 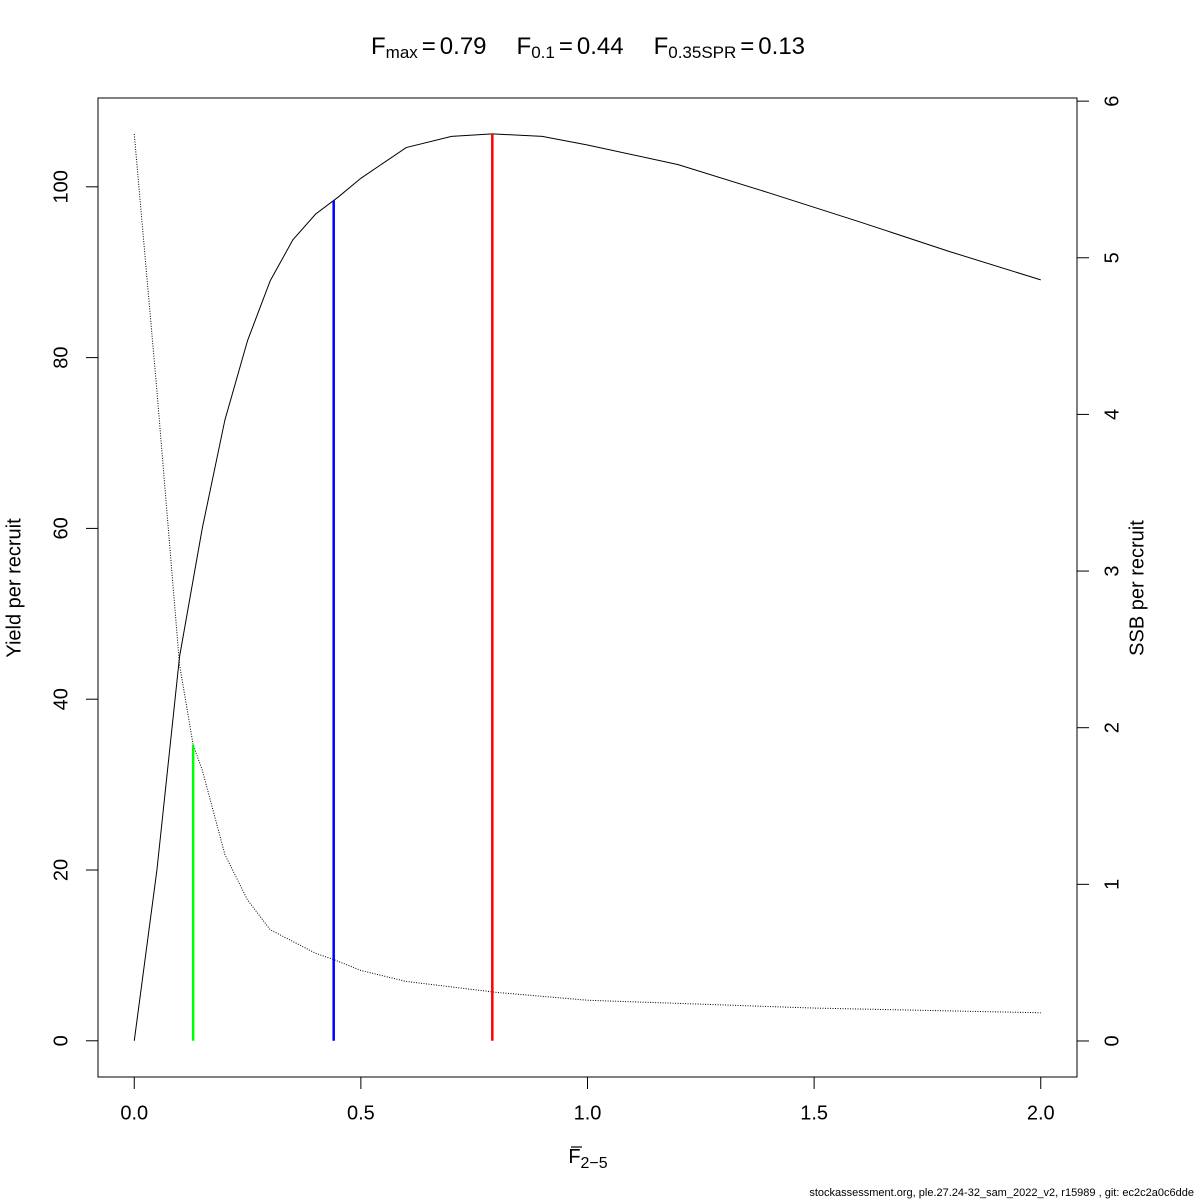 I want to click on x-tick-label: 2.0, so click(x=1041, y=1113).